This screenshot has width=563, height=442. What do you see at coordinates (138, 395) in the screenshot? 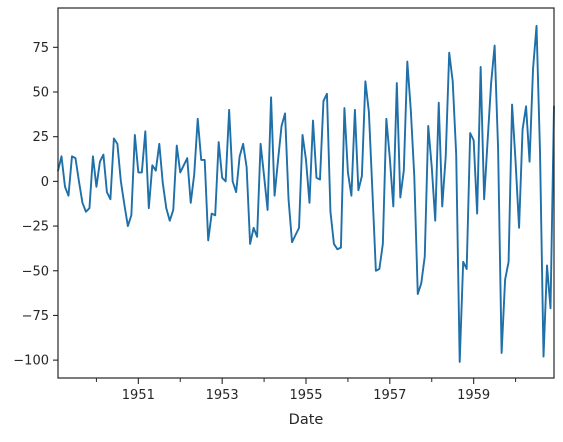
I see `x-tick-label: 1951` at bounding box center [138, 395].